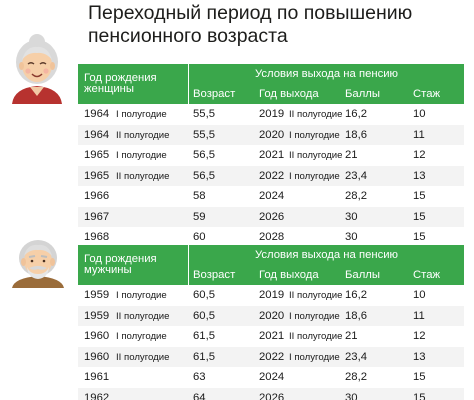 This screenshot has width=474, height=400. What do you see at coordinates (218, 393) in the screenshot?
I see `age-cell: 64` at bounding box center [218, 393].